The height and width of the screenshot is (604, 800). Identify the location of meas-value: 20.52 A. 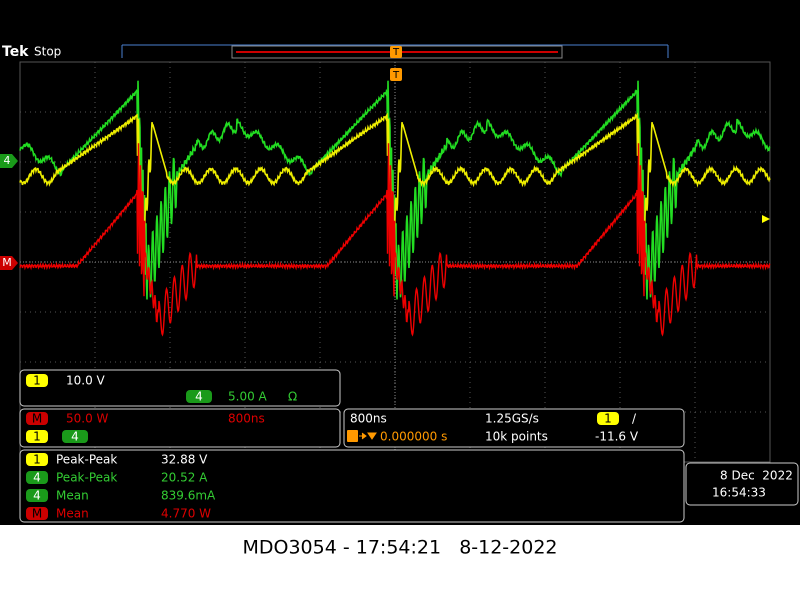
(184, 478).